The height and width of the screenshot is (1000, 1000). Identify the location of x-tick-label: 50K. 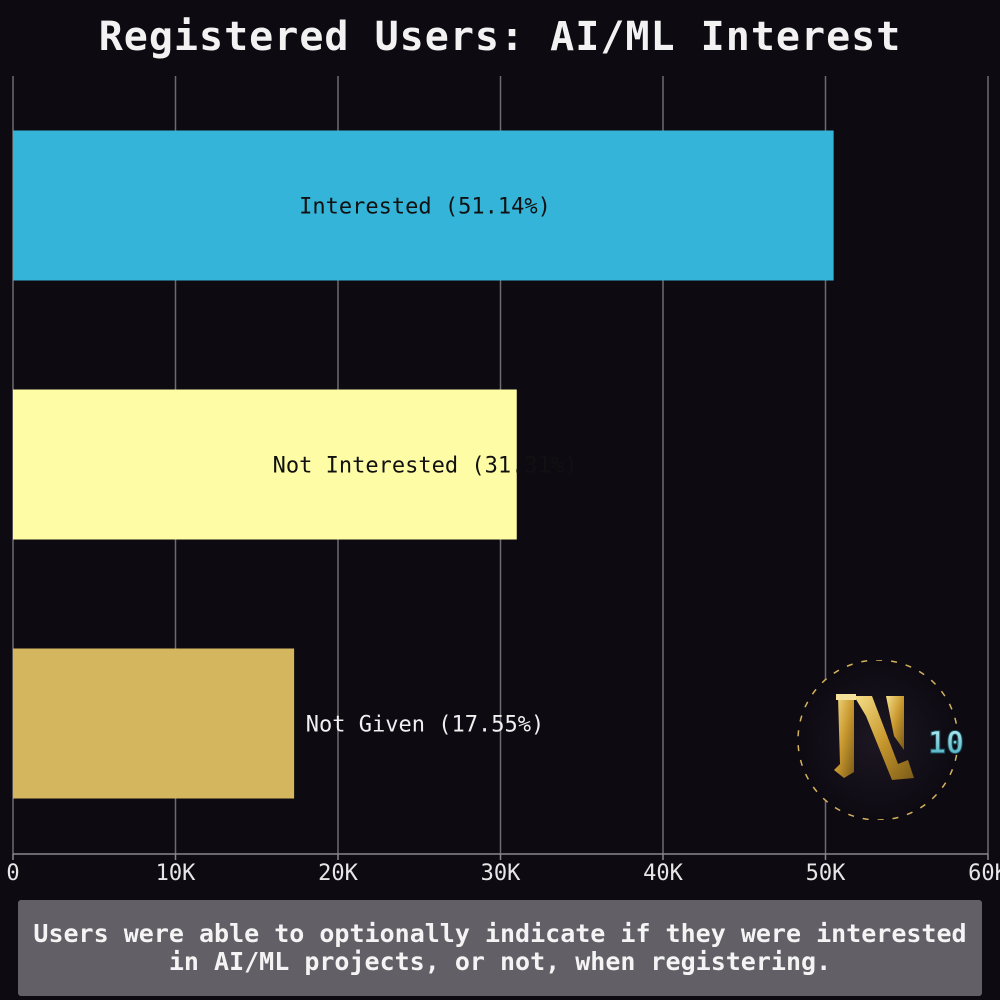
(826, 873).